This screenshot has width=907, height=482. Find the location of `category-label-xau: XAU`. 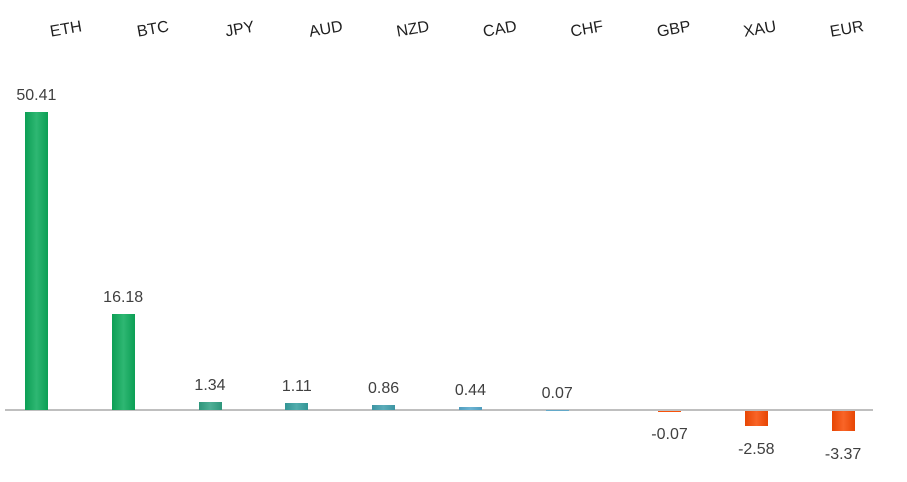

category-label-xau: XAU is located at coordinates (760, 29).